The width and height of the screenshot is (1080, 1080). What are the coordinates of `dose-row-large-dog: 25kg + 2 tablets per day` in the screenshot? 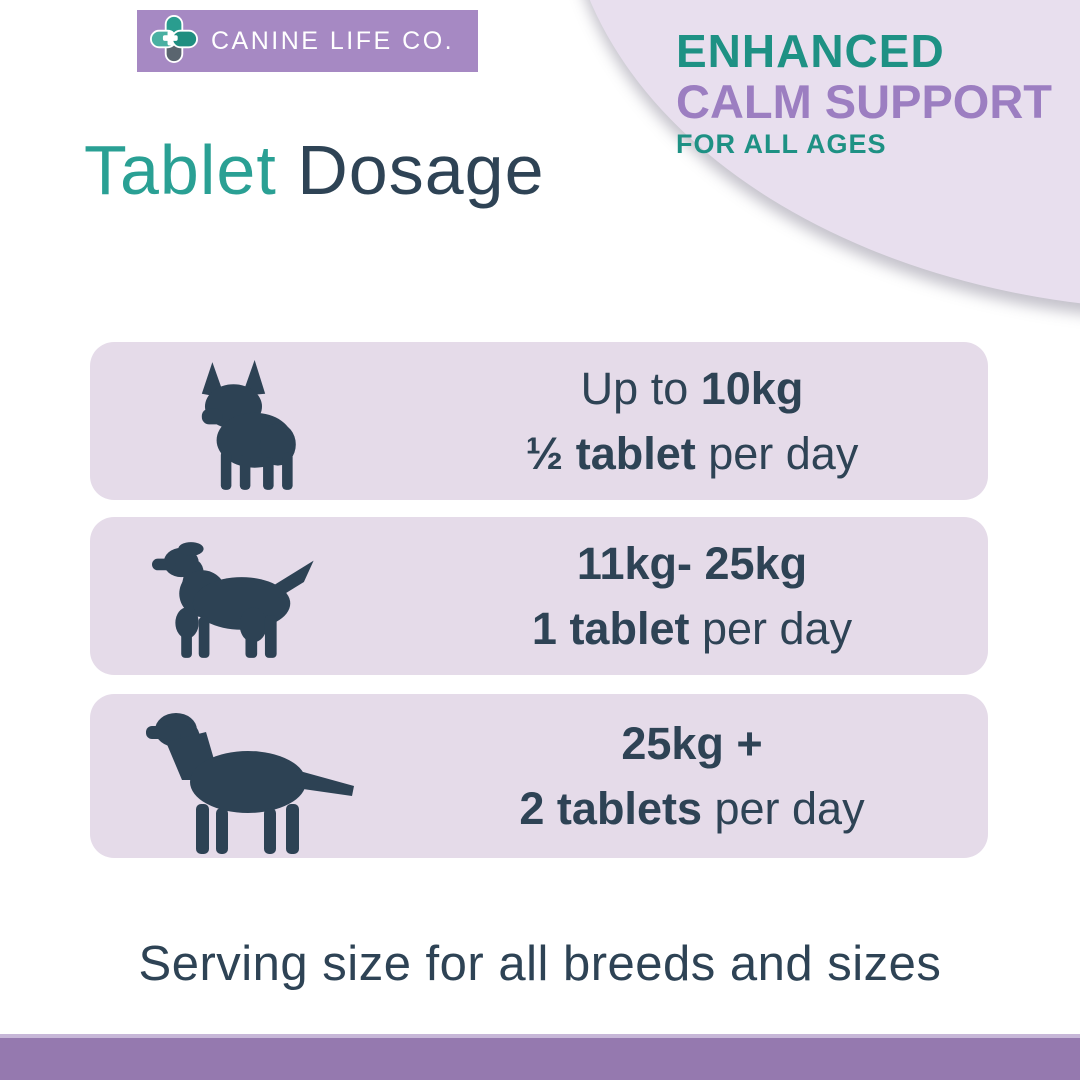 It's located at (539, 776).